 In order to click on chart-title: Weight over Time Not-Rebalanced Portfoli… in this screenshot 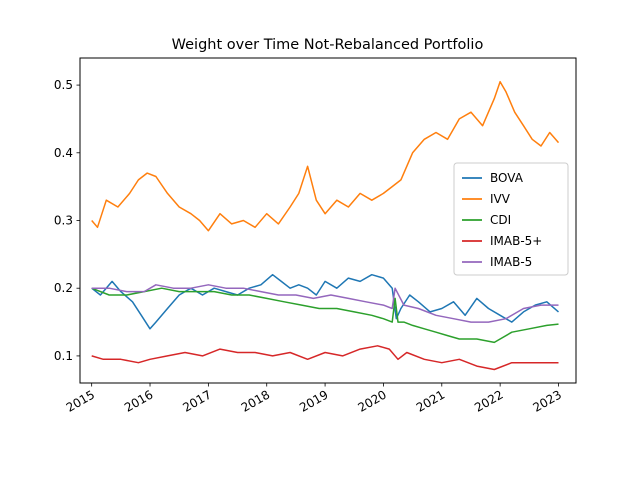, I will do `click(328, 45)`.